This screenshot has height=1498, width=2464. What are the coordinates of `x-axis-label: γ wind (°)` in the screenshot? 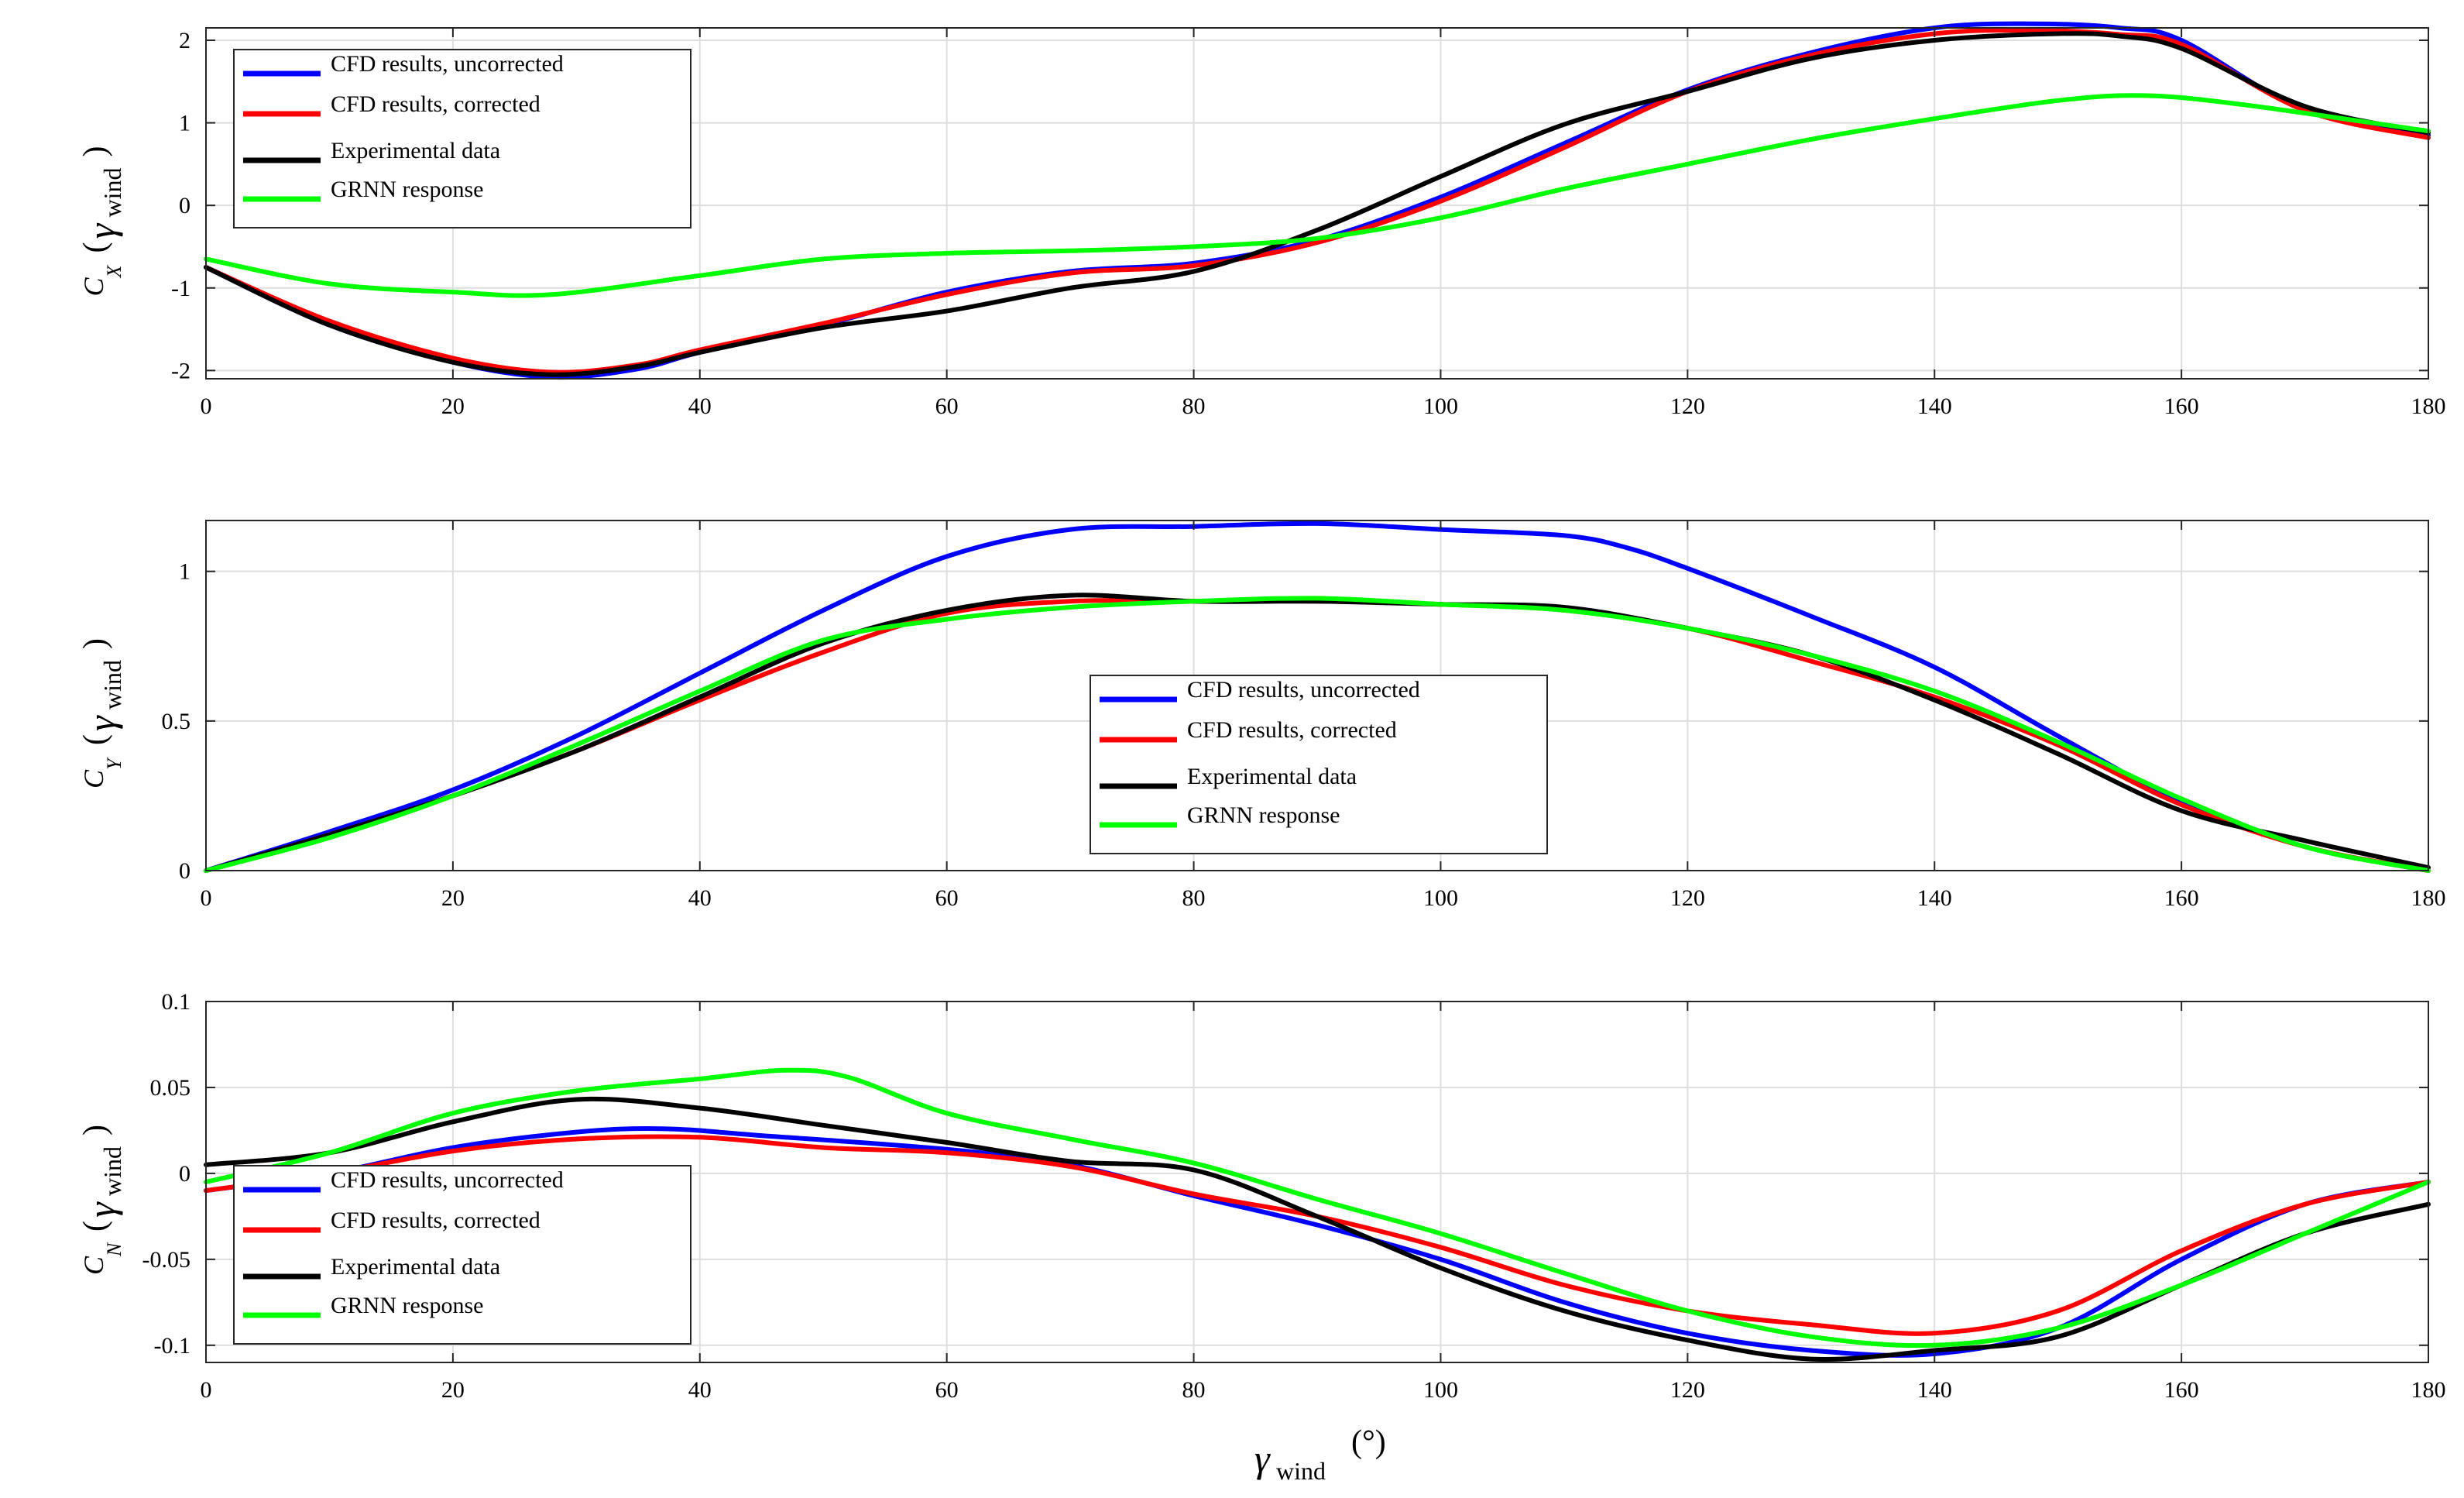 It's located at (1320, 1454).